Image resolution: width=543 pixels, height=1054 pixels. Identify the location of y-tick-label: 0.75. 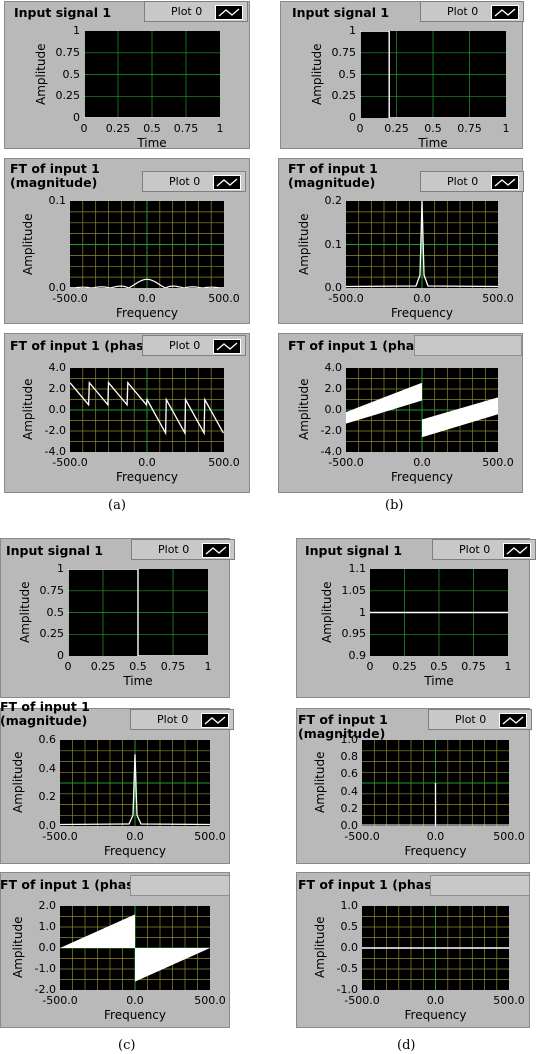
(68, 52).